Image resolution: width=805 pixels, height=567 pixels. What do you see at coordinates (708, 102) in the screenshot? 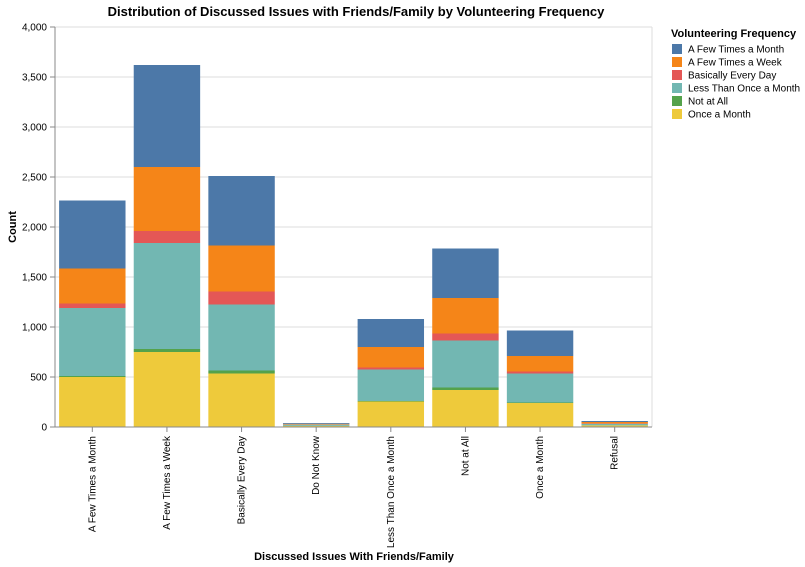
I see `legend-label: Not at All` at bounding box center [708, 102].